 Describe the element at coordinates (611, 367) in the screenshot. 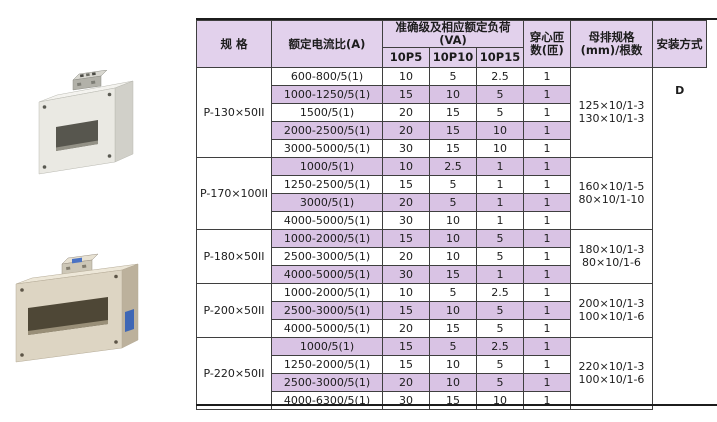

I see `busbar-line: 220×10/1-3` at that location.